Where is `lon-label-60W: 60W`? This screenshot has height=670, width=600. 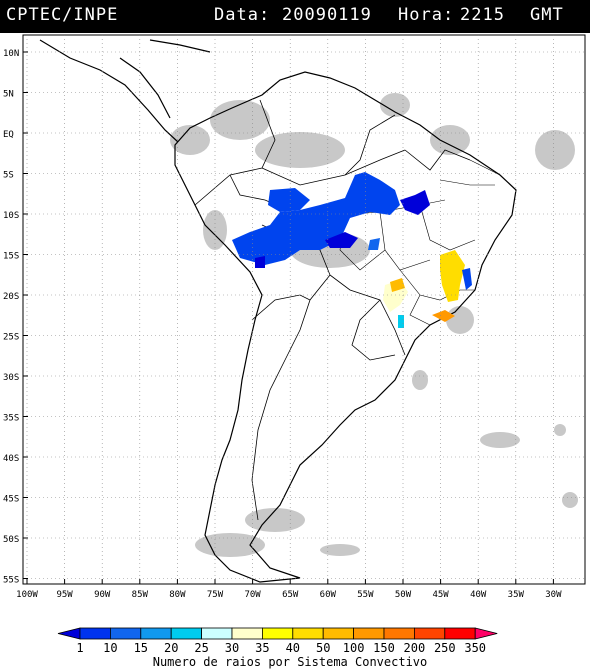
lon-label-60W: 60W is located at coordinates (328, 595).